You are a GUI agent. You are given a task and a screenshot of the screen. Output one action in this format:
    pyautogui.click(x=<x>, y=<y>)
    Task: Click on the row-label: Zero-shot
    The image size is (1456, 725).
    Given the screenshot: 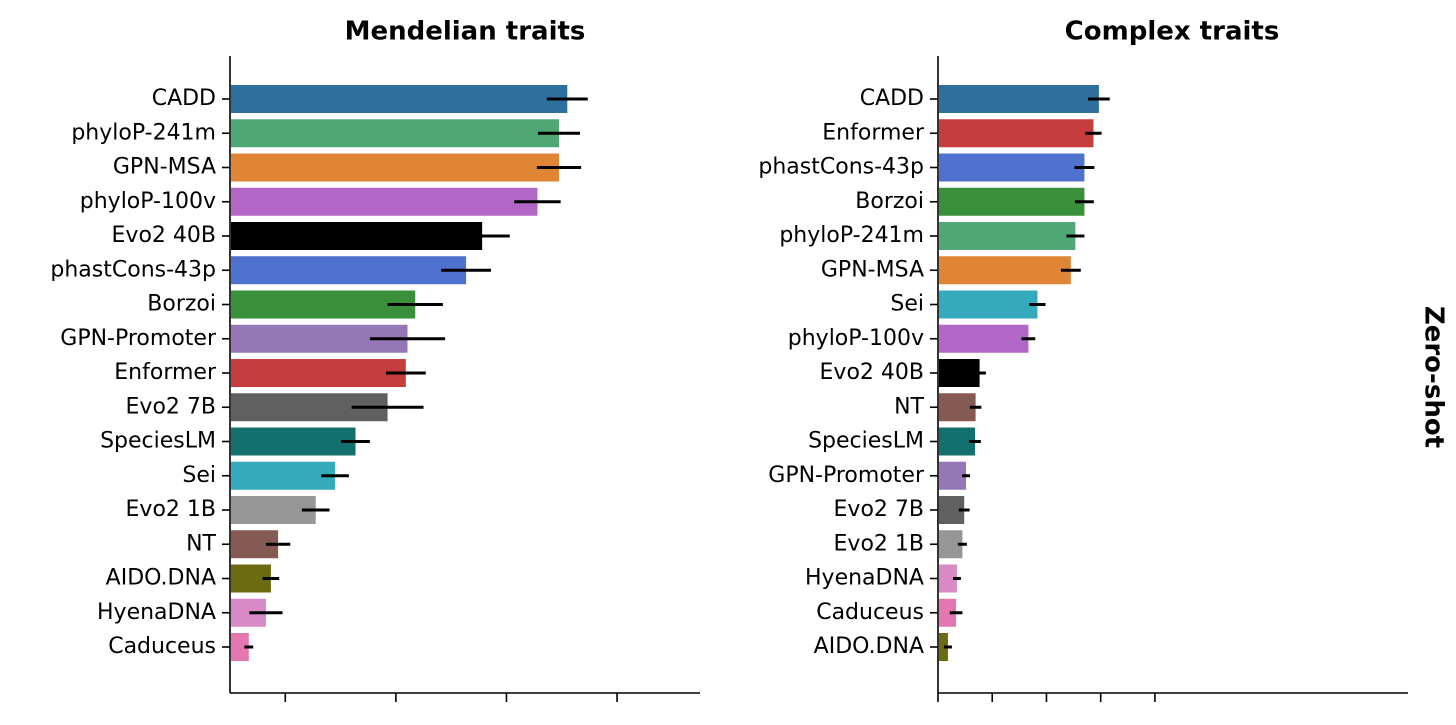 What is the action you would take?
    pyautogui.click(x=1434, y=377)
    